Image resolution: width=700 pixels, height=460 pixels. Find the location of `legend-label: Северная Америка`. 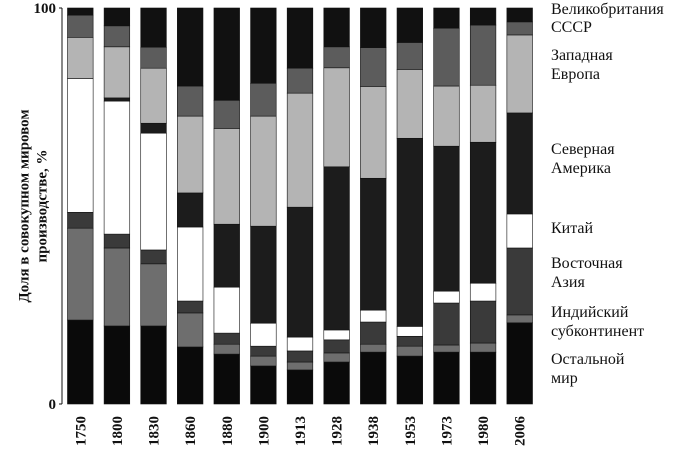

legend-label: Северная Америка is located at coordinates (583, 159).